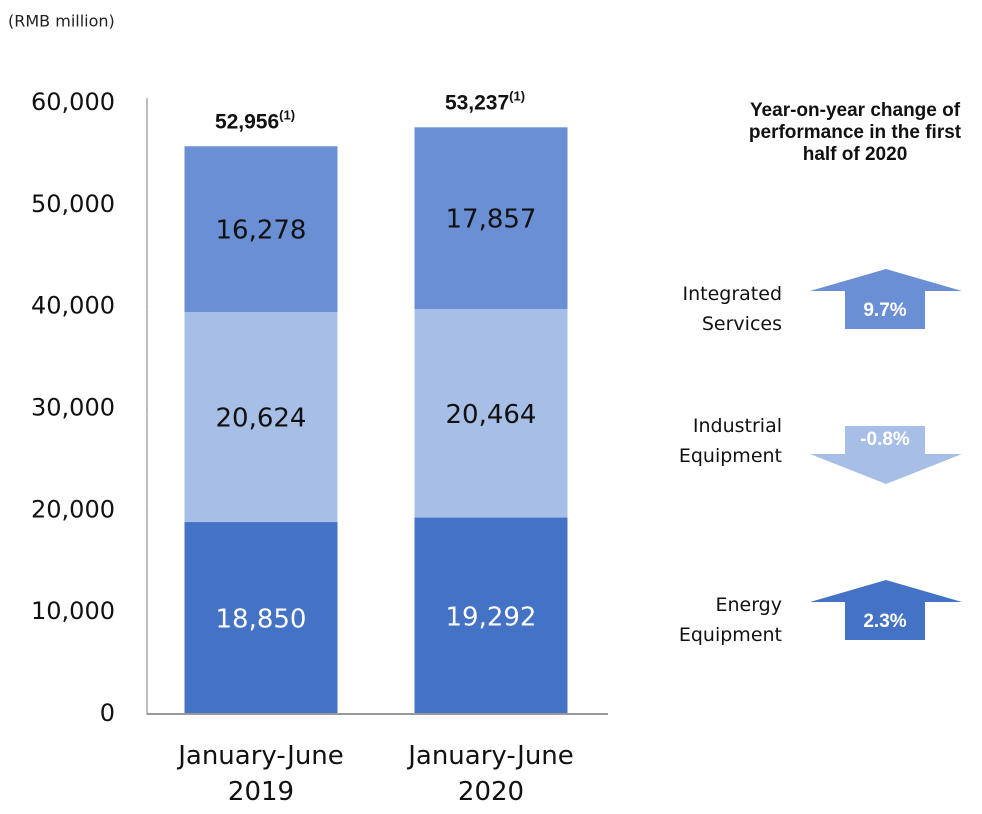 The image size is (982, 814). Describe the element at coordinates (730, 441) in the screenshot. I see `legend-label: Industrial Equipment` at that location.